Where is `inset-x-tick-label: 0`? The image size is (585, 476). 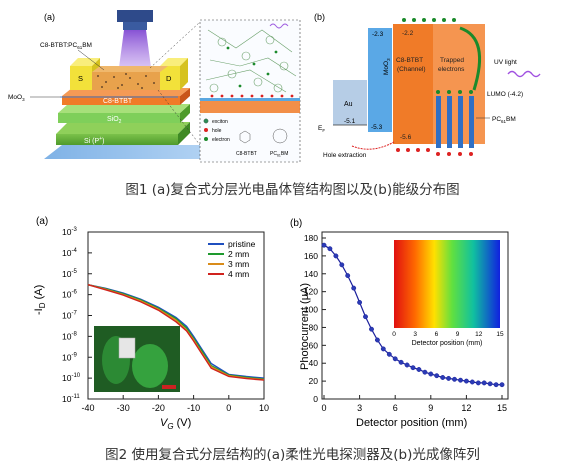
inset-x-tick-label: 0 is located at coordinates (394, 334).